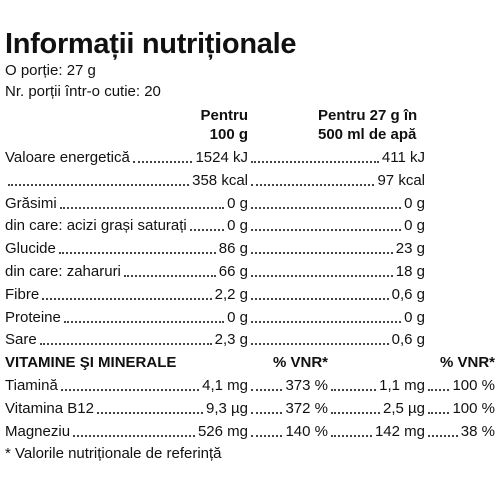 The height and width of the screenshot is (500, 500). What do you see at coordinates (231, 340) in the screenshot?
I see `value: 2,3 g` at bounding box center [231, 340].